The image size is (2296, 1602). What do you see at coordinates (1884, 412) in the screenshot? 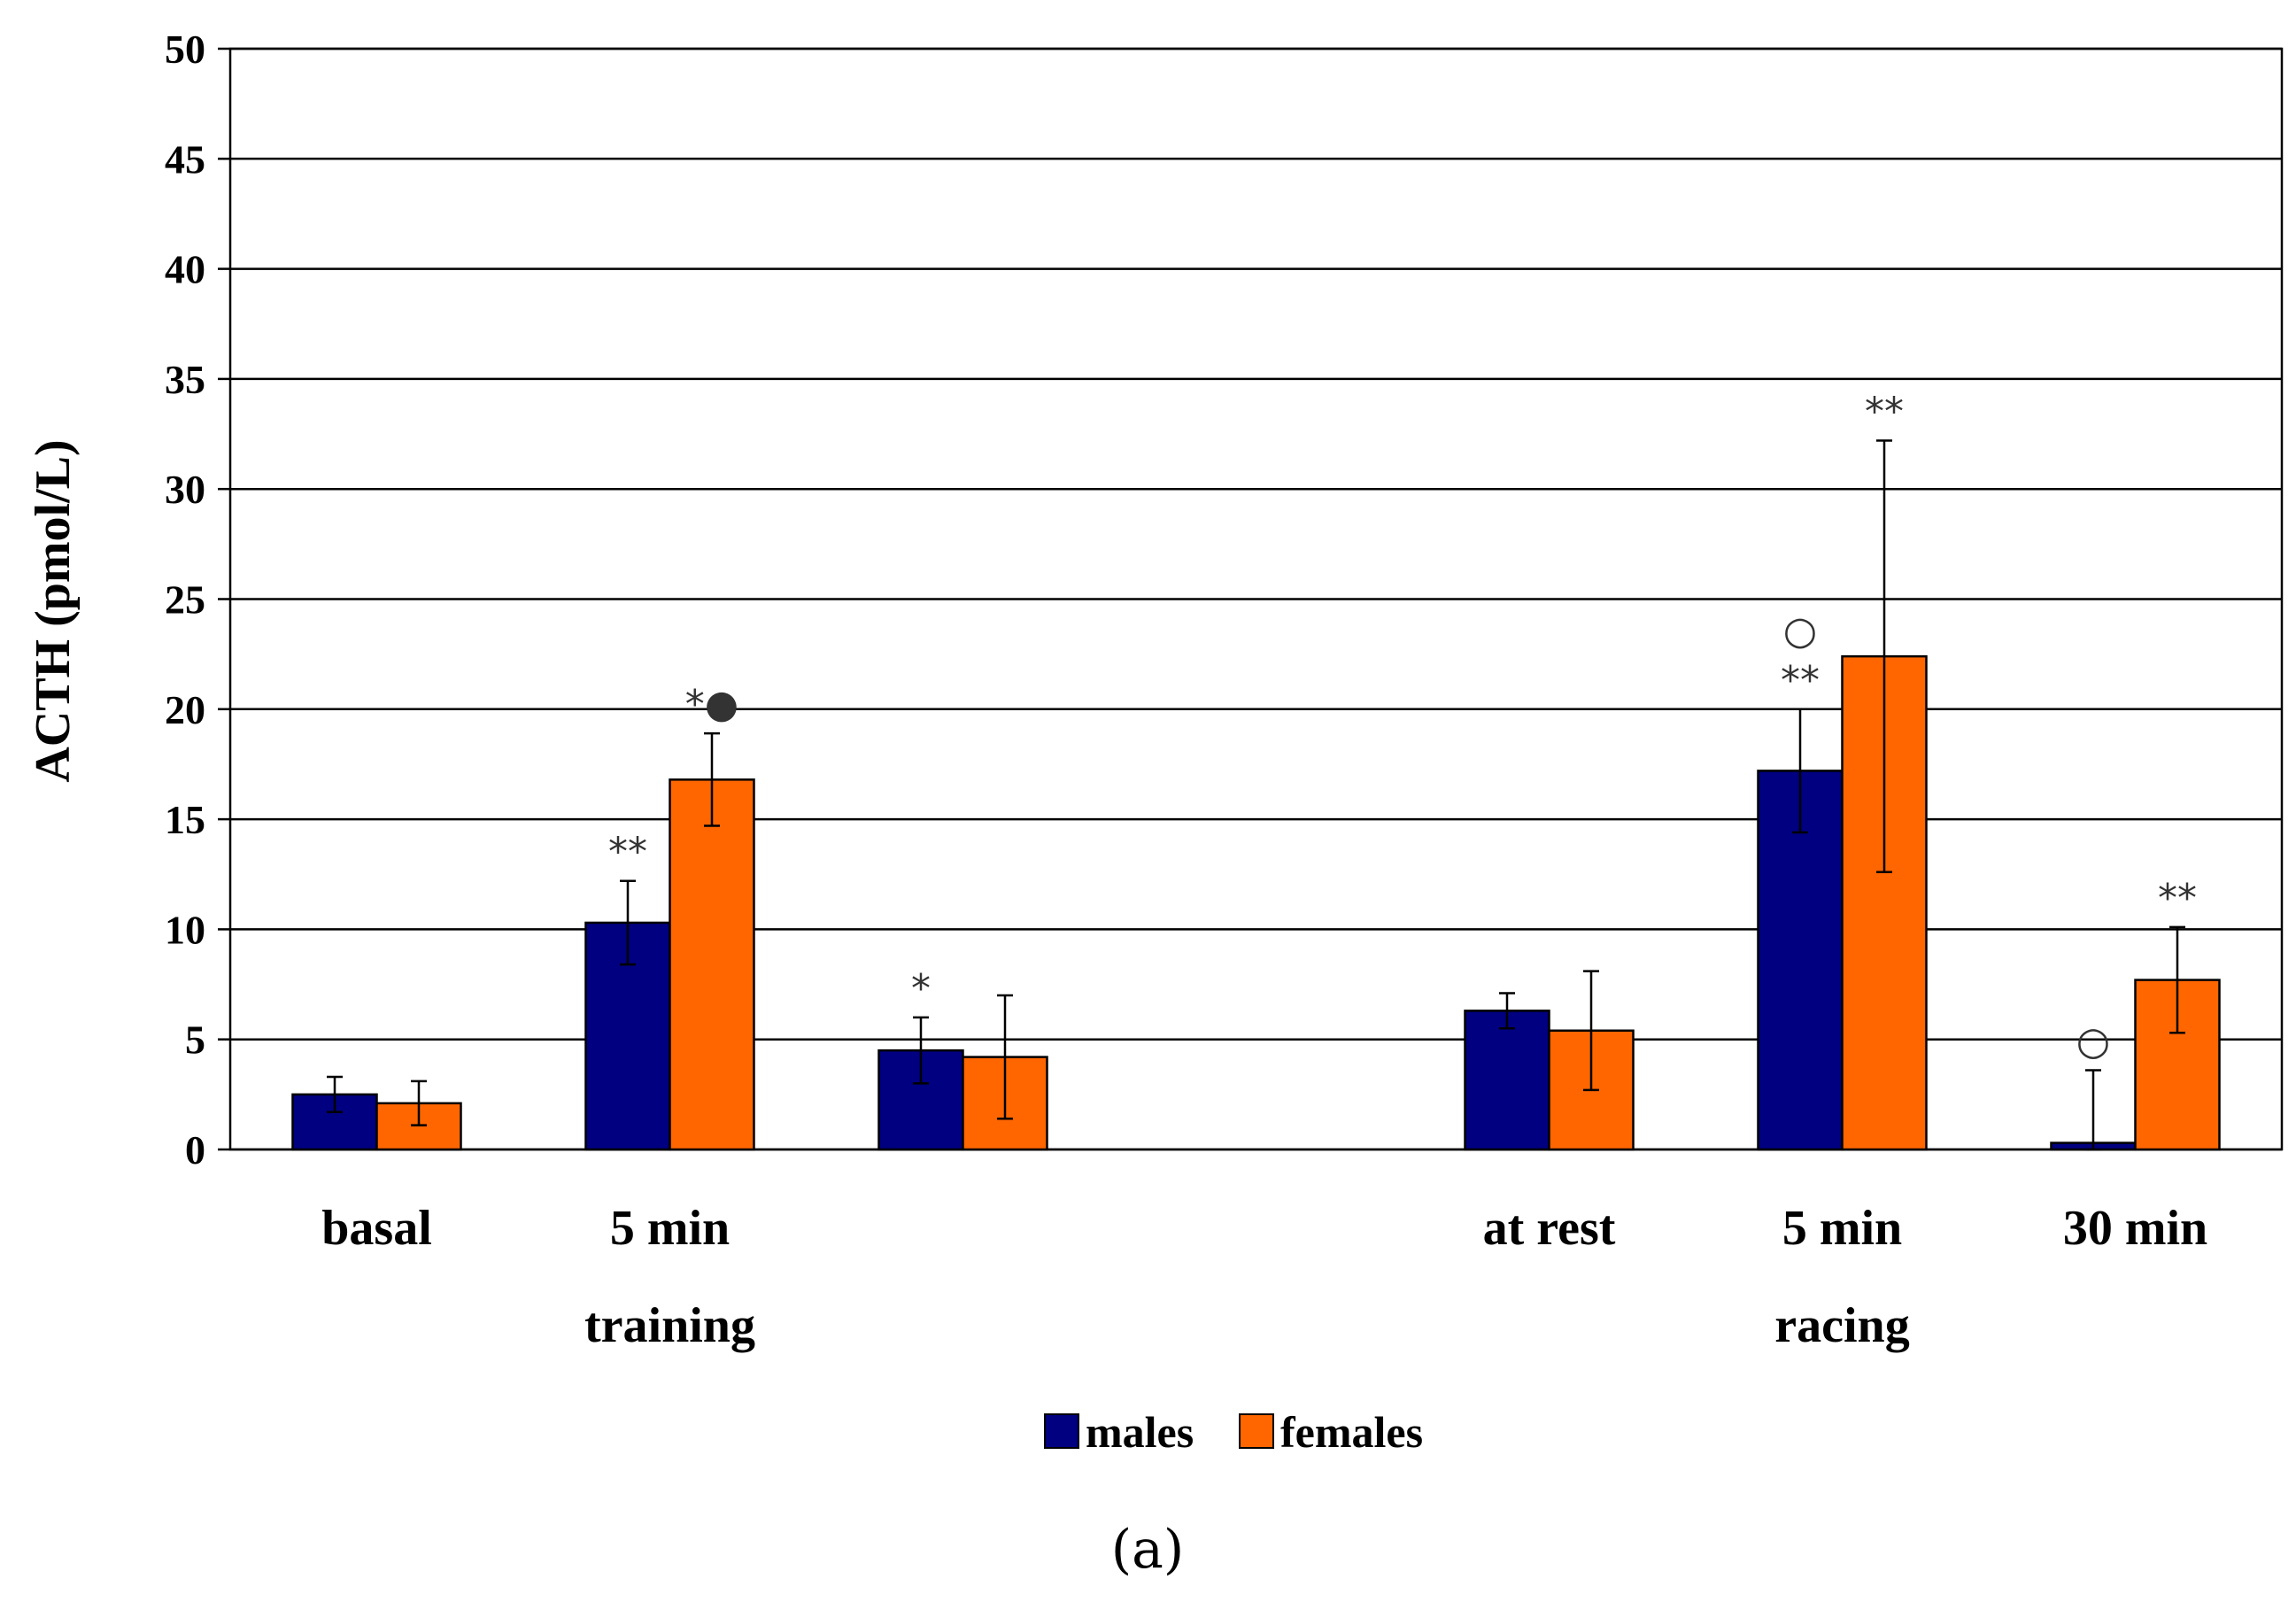
I see `annotation-5: **` at bounding box center [1884, 412].